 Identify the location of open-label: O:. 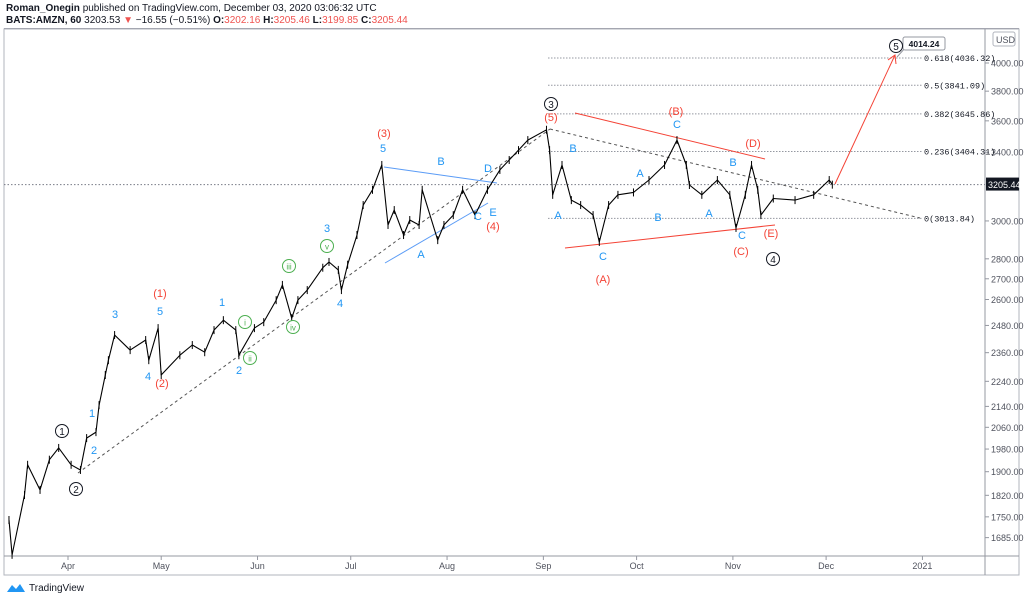
(219, 20).